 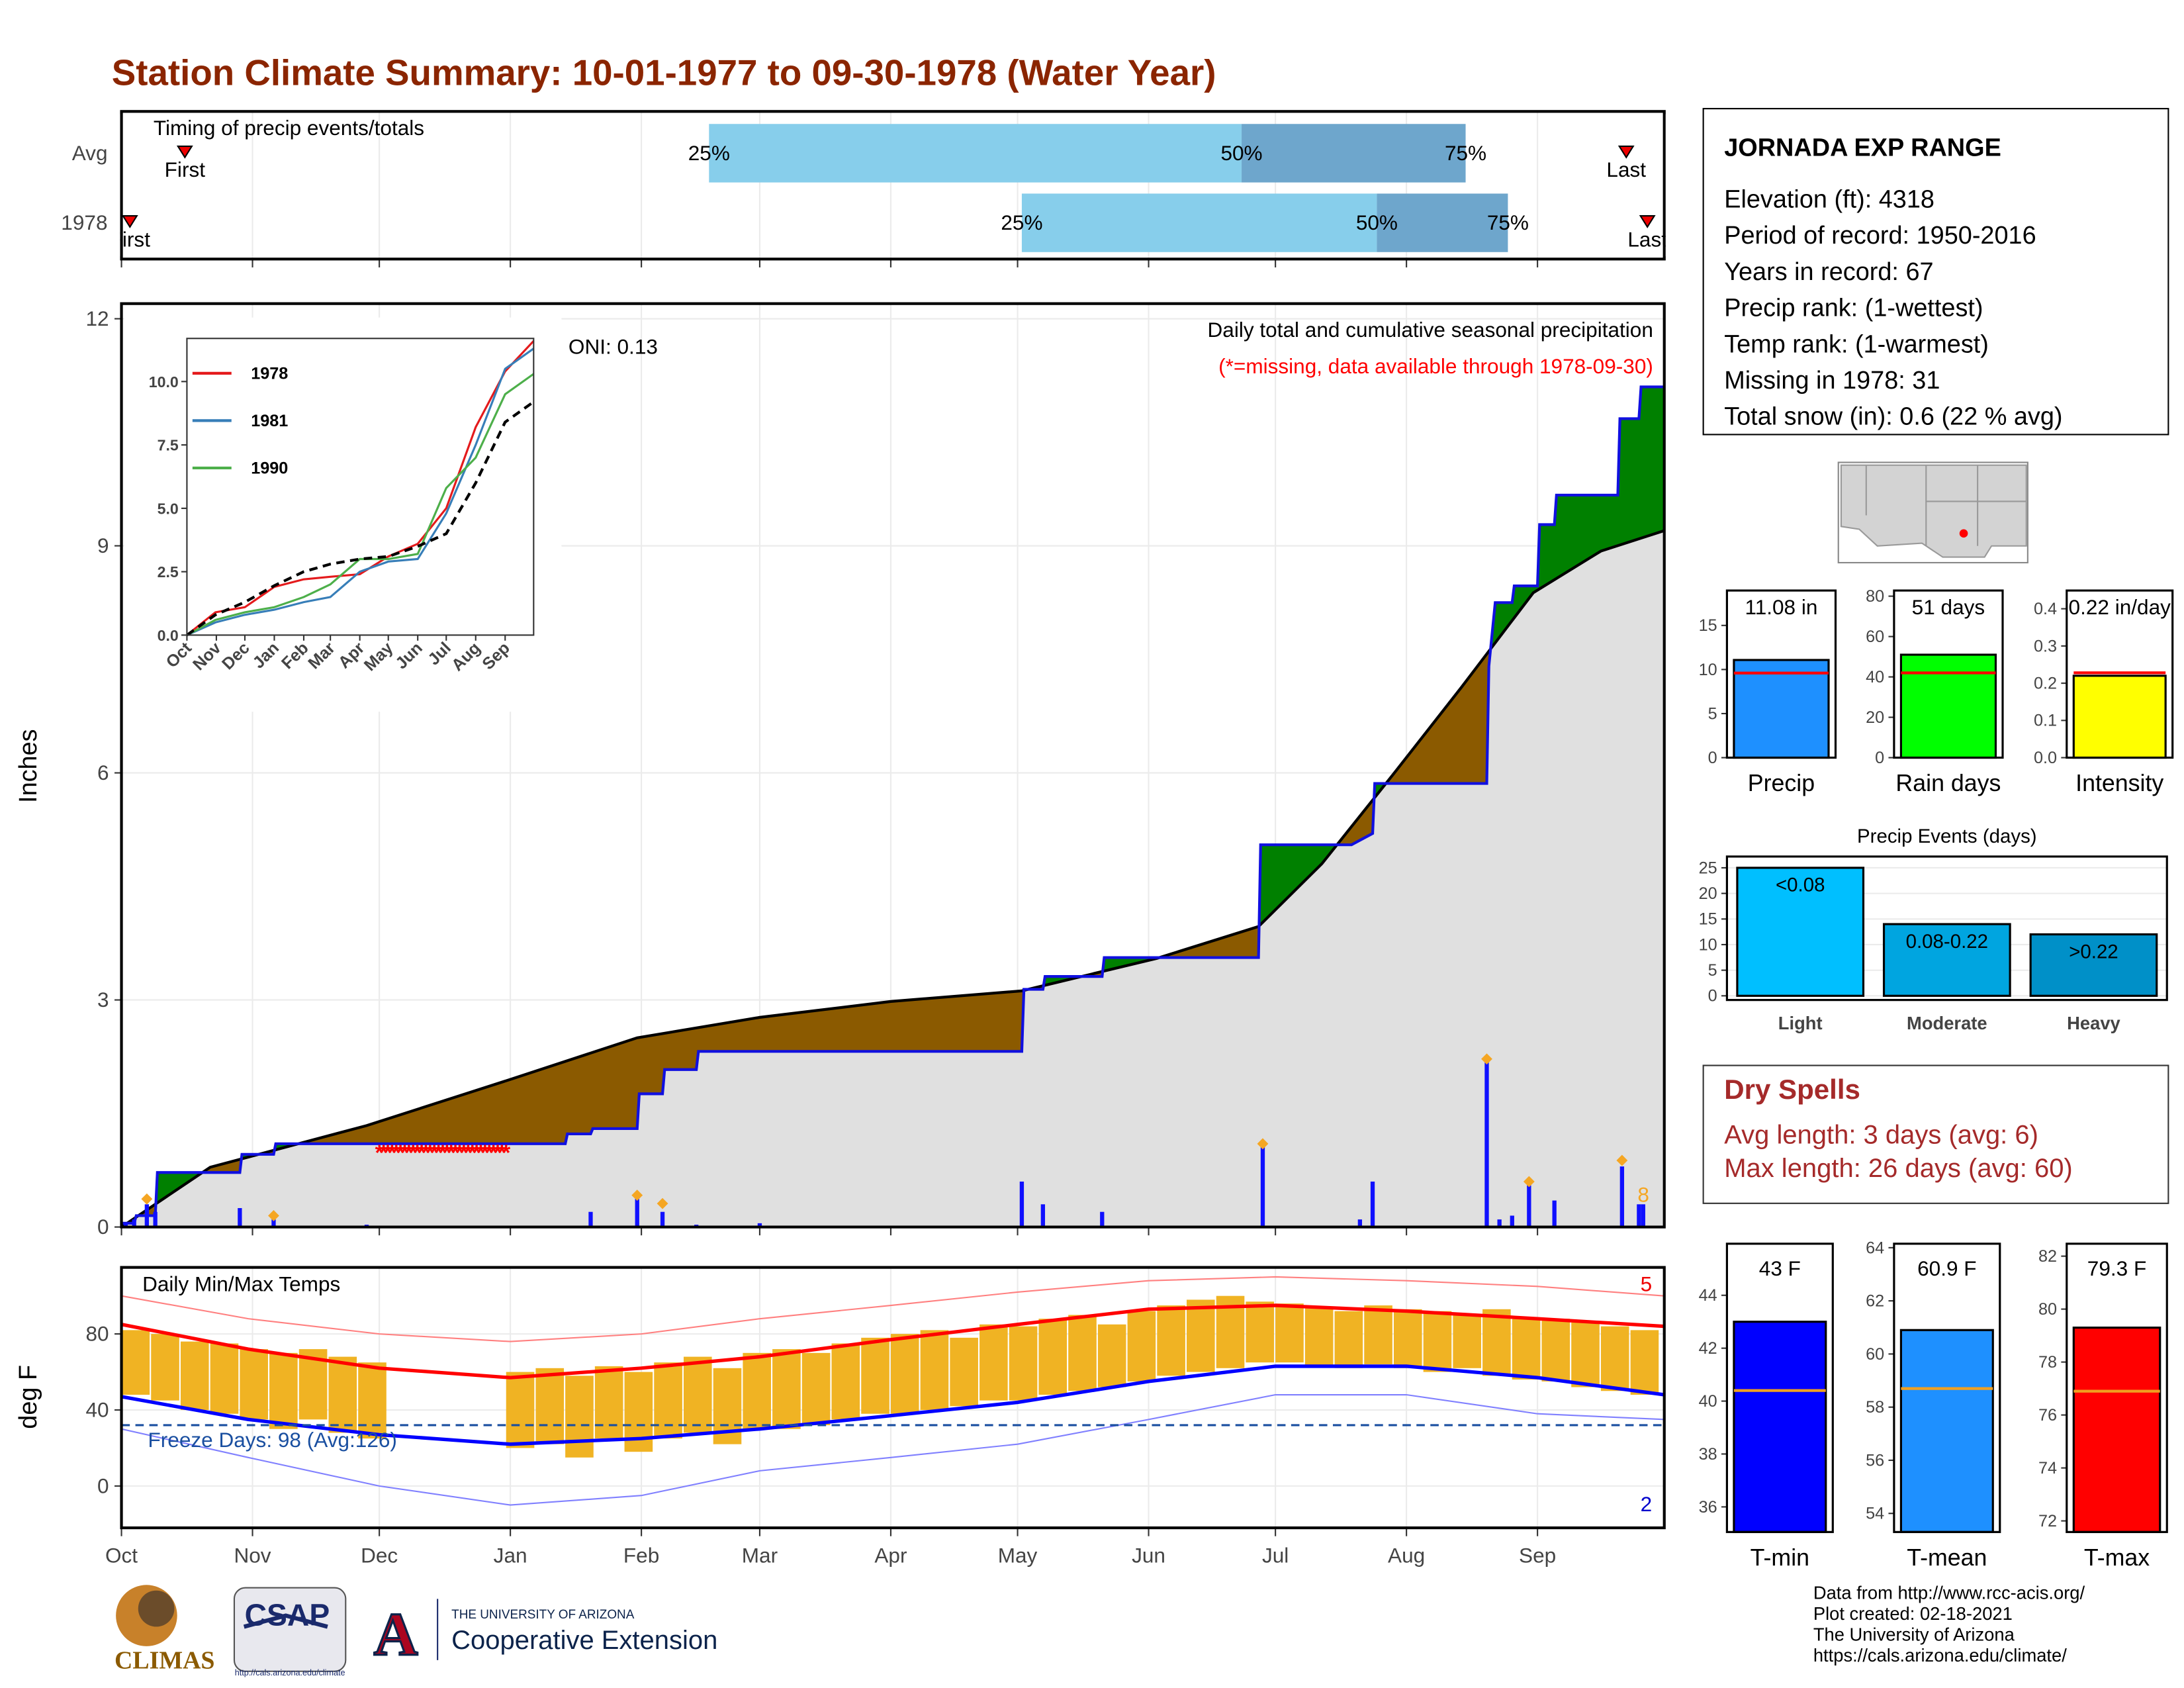 I want to click on y-tick-label: 42, so click(x=1708, y=1348).